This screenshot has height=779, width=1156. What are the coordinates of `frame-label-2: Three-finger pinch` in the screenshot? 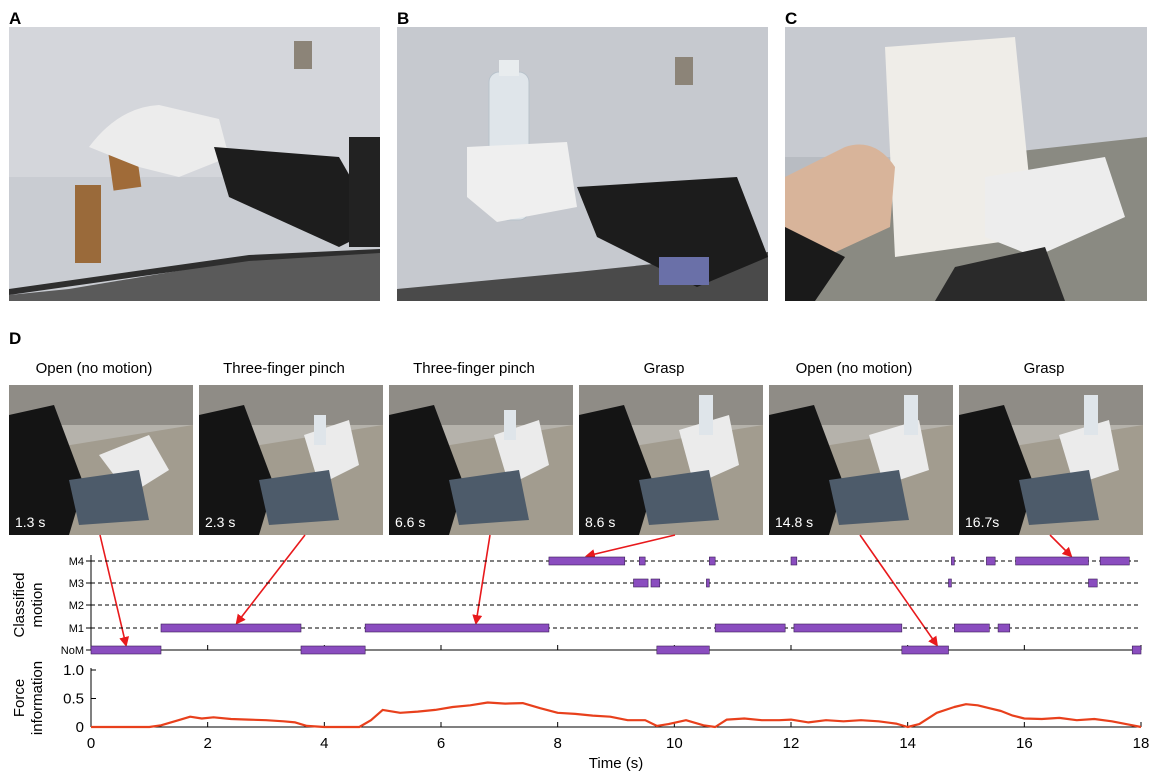 It's located at (284, 368).